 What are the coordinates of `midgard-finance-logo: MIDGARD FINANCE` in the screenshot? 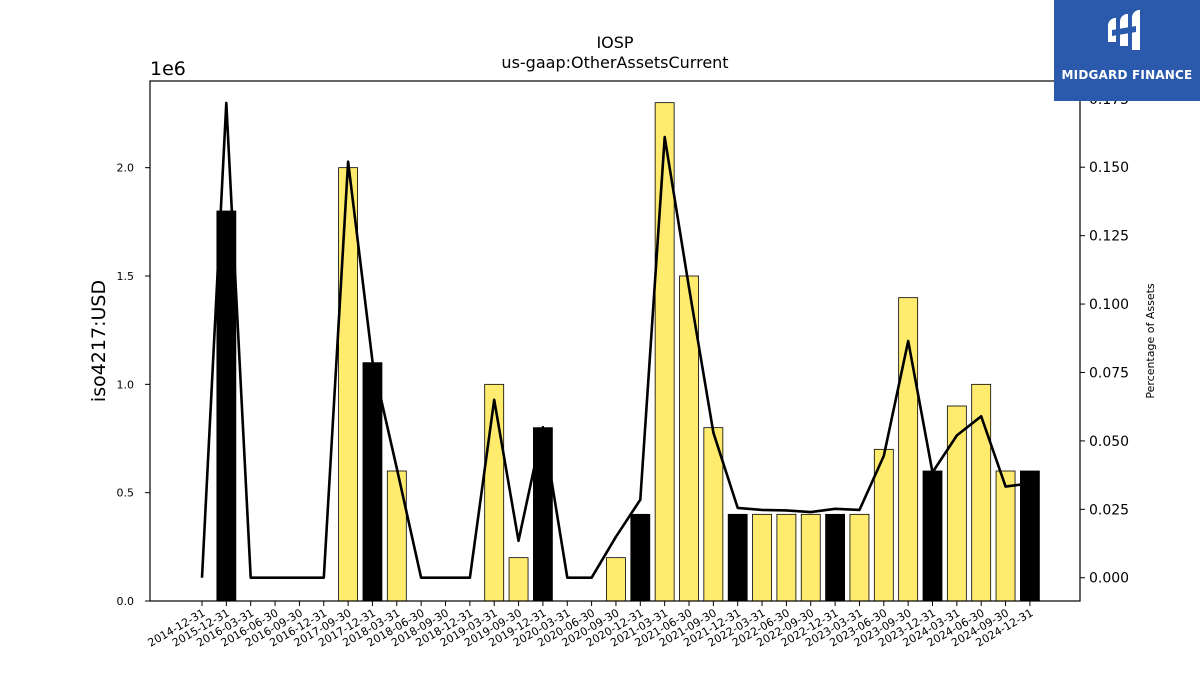 It's located at (1127, 50).